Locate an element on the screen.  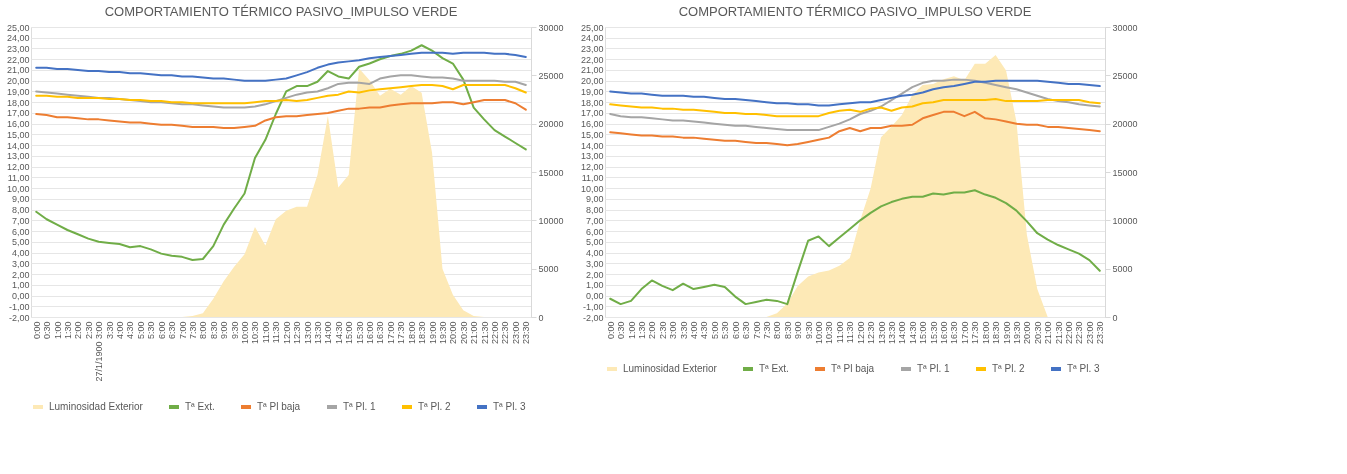
y2-tick-label: 20000 is located at coordinates (551, 124).